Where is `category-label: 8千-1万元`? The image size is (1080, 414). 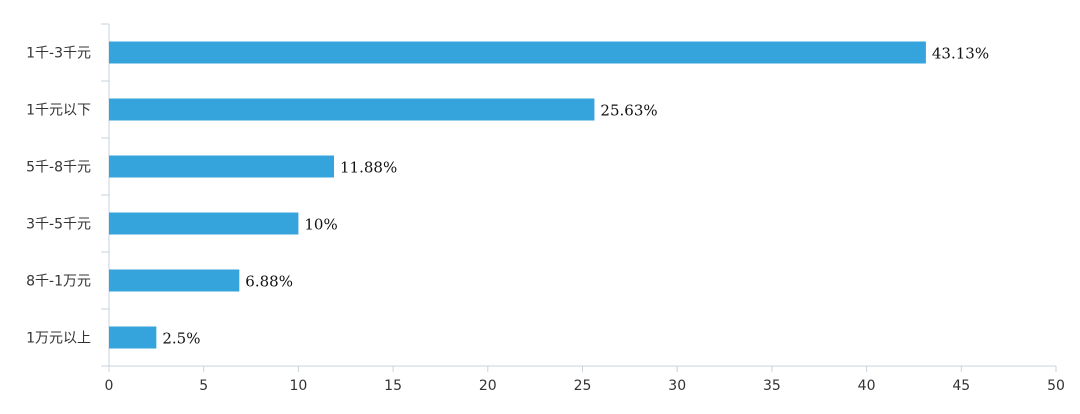 category-label: 8千-1万元 is located at coordinates (58, 282).